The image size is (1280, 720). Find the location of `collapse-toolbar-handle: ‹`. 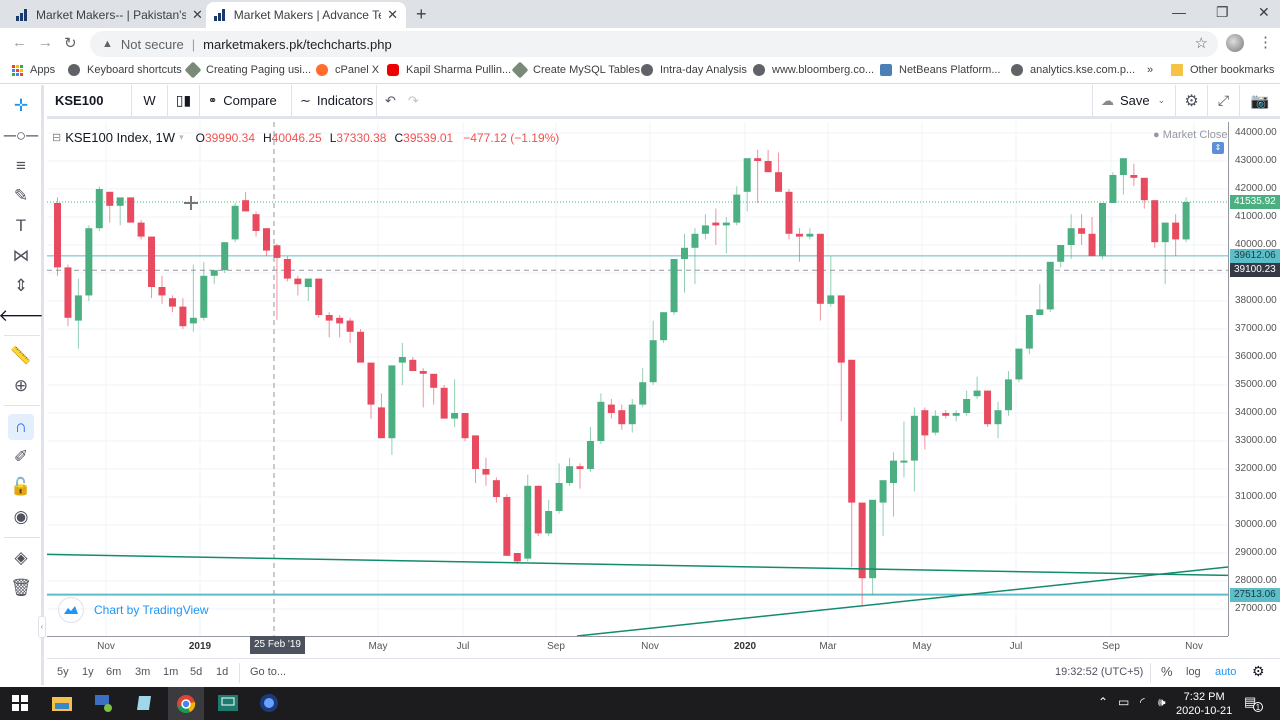

collapse-toolbar-handle: ‹ is located at coordinates (42, 627).